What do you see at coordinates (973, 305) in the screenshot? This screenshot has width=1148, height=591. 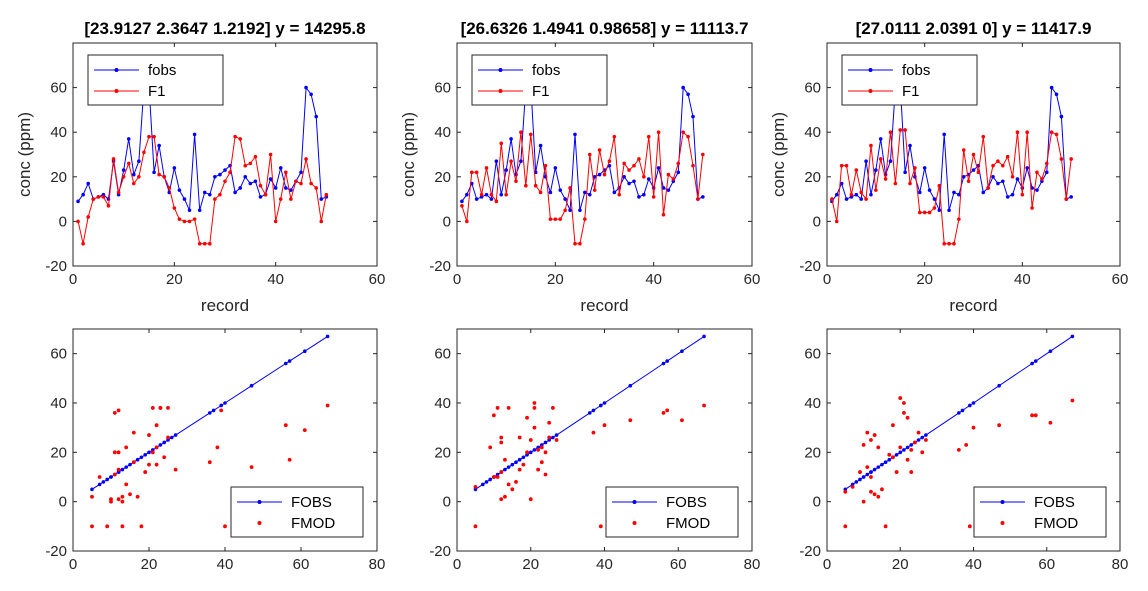 I see `x-axis-label: record` at bounding box center [973, 305].